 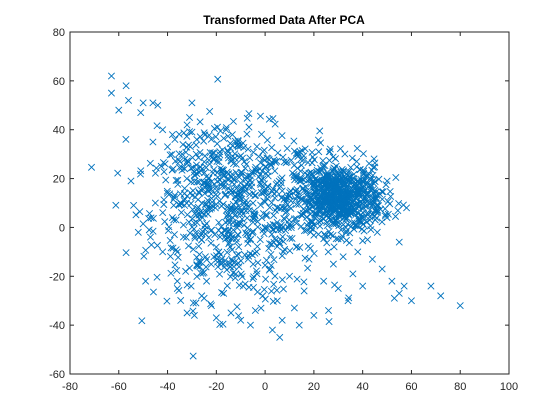 I want to click on x-tick-label: 20, so click(x=314, y=387).